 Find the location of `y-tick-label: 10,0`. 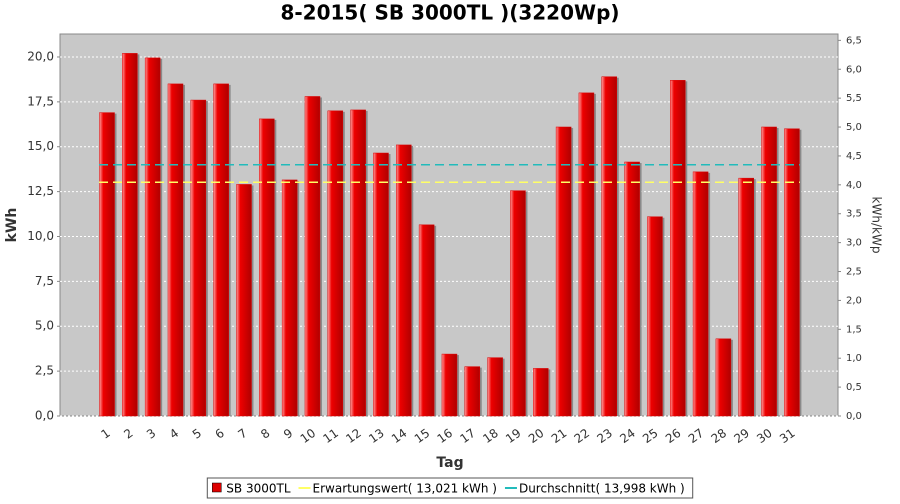

y-tick-label: 10,0 is located at coordinates (40, 236).